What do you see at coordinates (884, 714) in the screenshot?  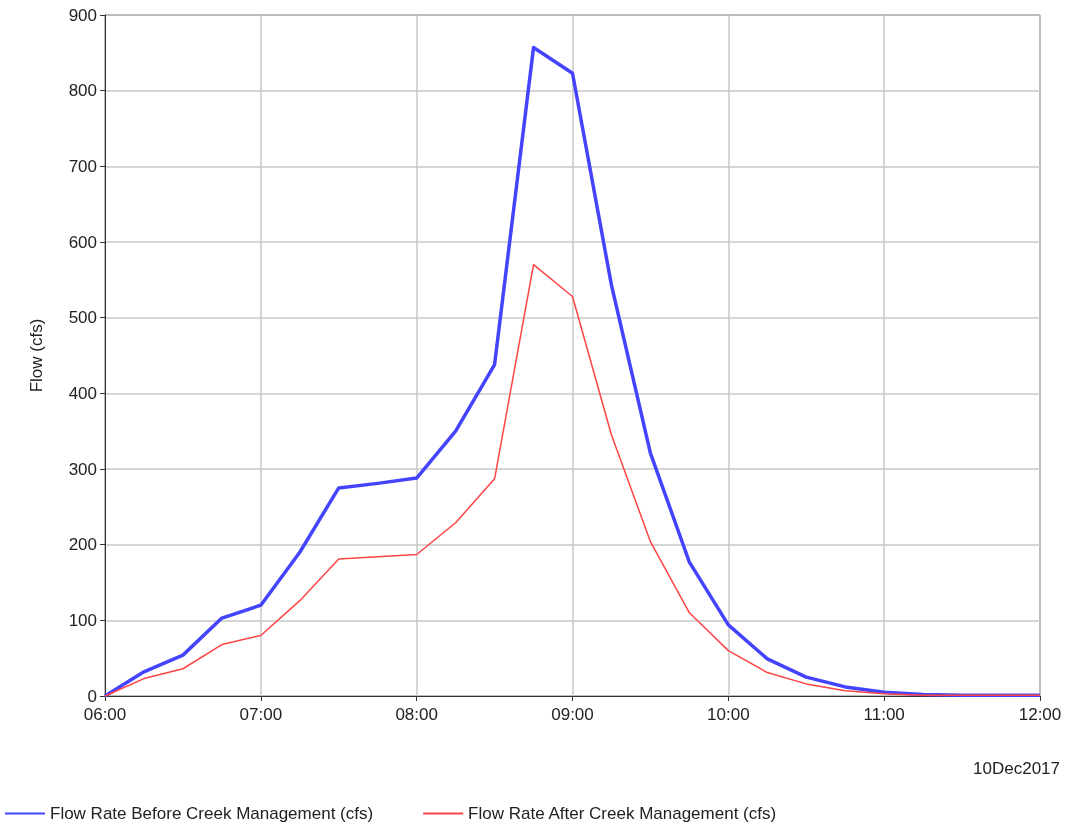 I see `x-tick-label: 11:00` at bounding box center [884, 714].